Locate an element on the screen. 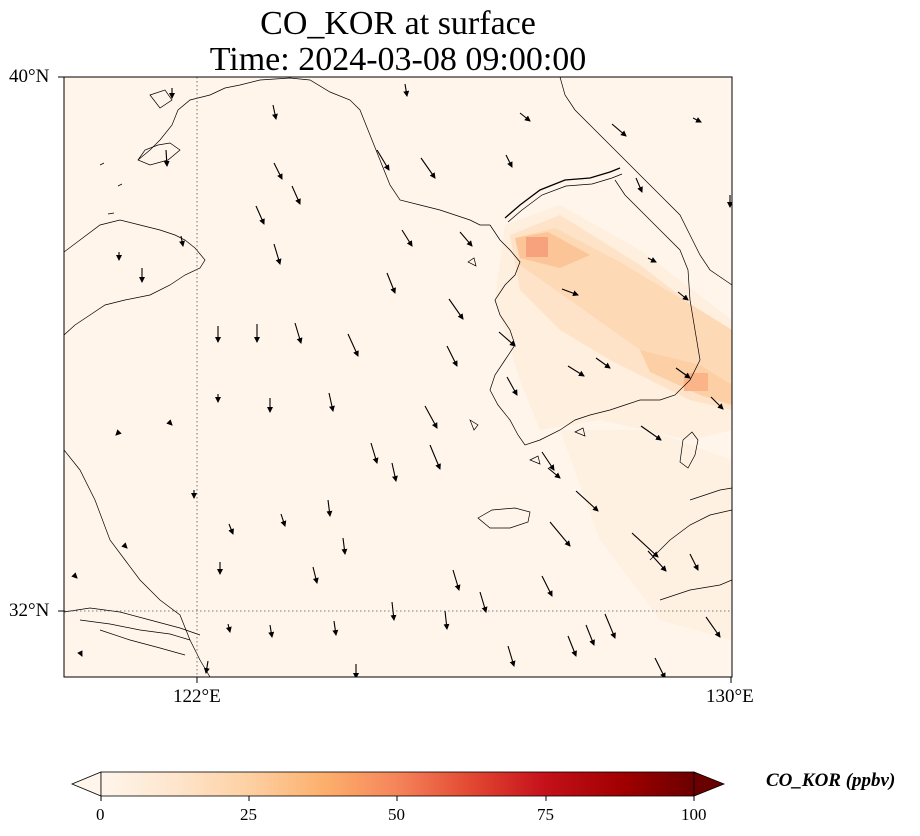  colorbar-tick-75: 75 is located at coordinates (545, 814).